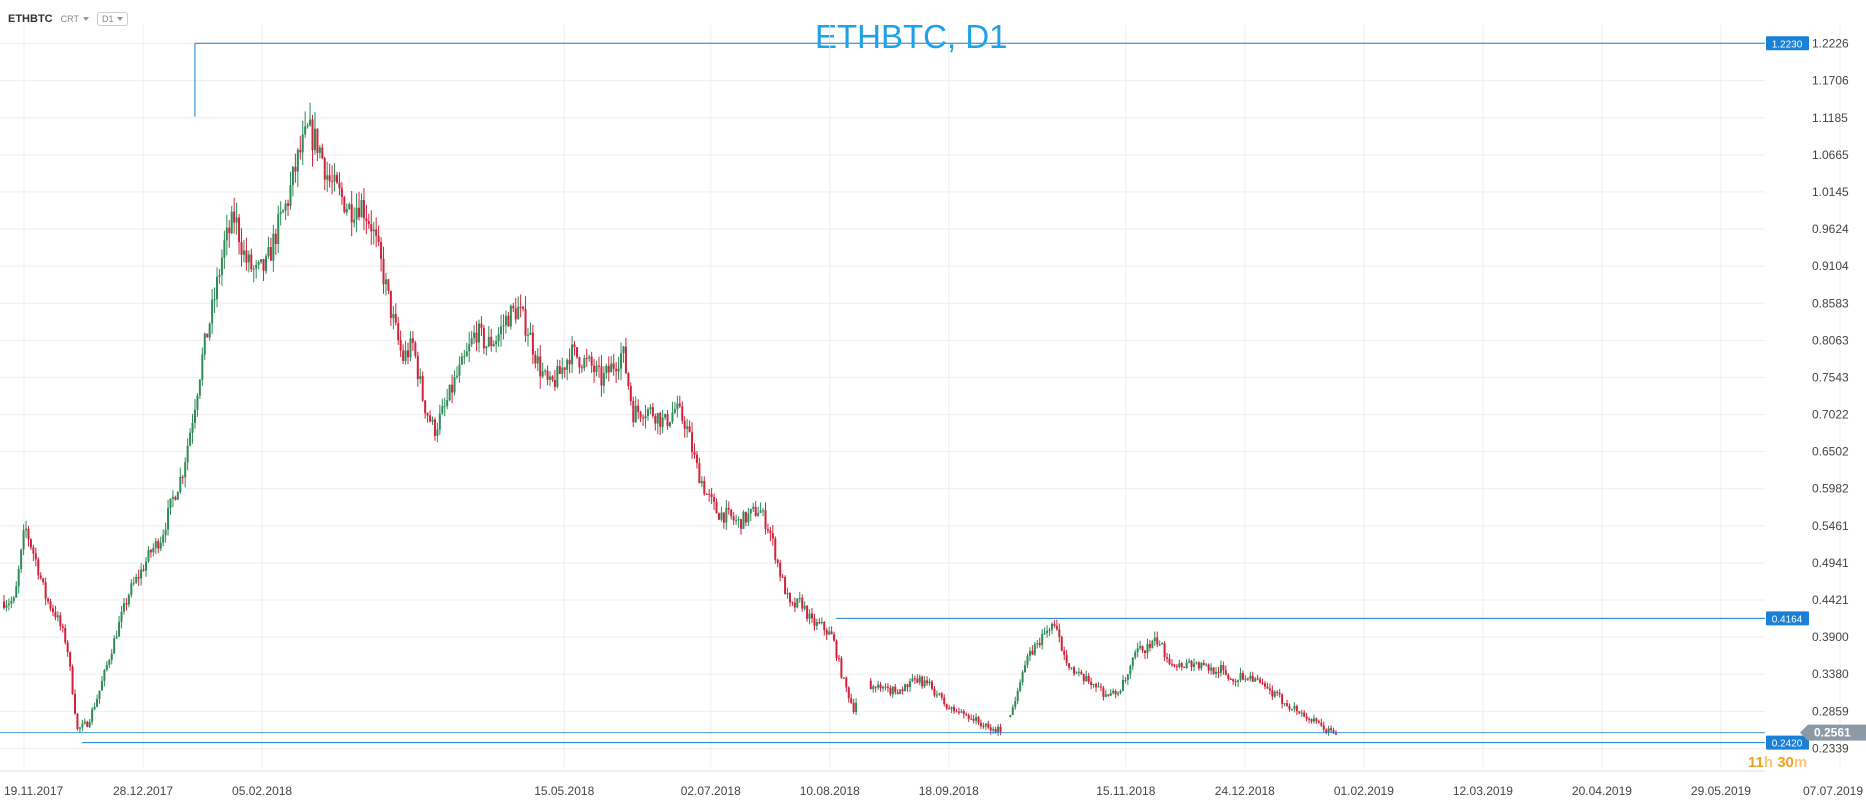  I want to click on price-tick-label: 0.4941, so click(1830, 563).